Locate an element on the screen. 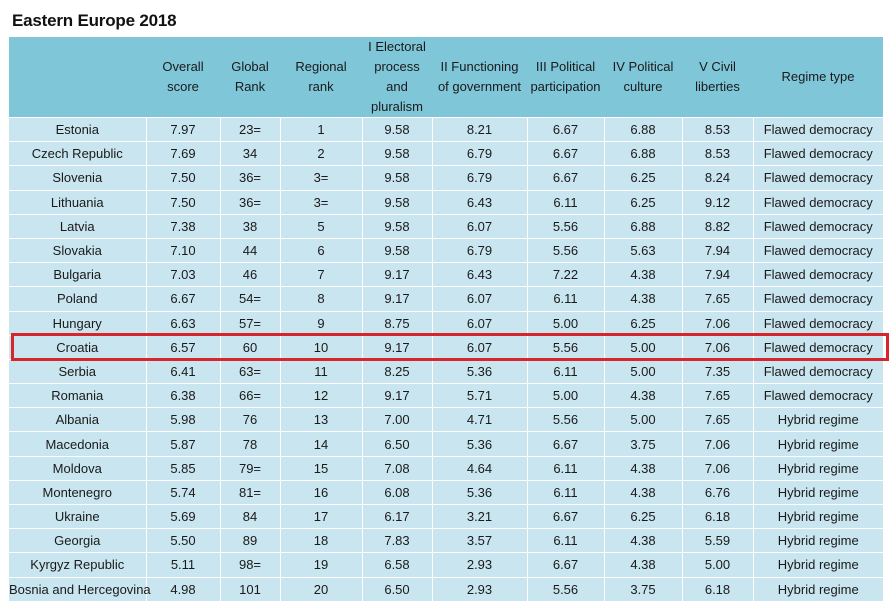 Image resolution: width=893 pixels, height=601 pixels. cell-liberties: 8.53 is located at coordinates (717, 129).